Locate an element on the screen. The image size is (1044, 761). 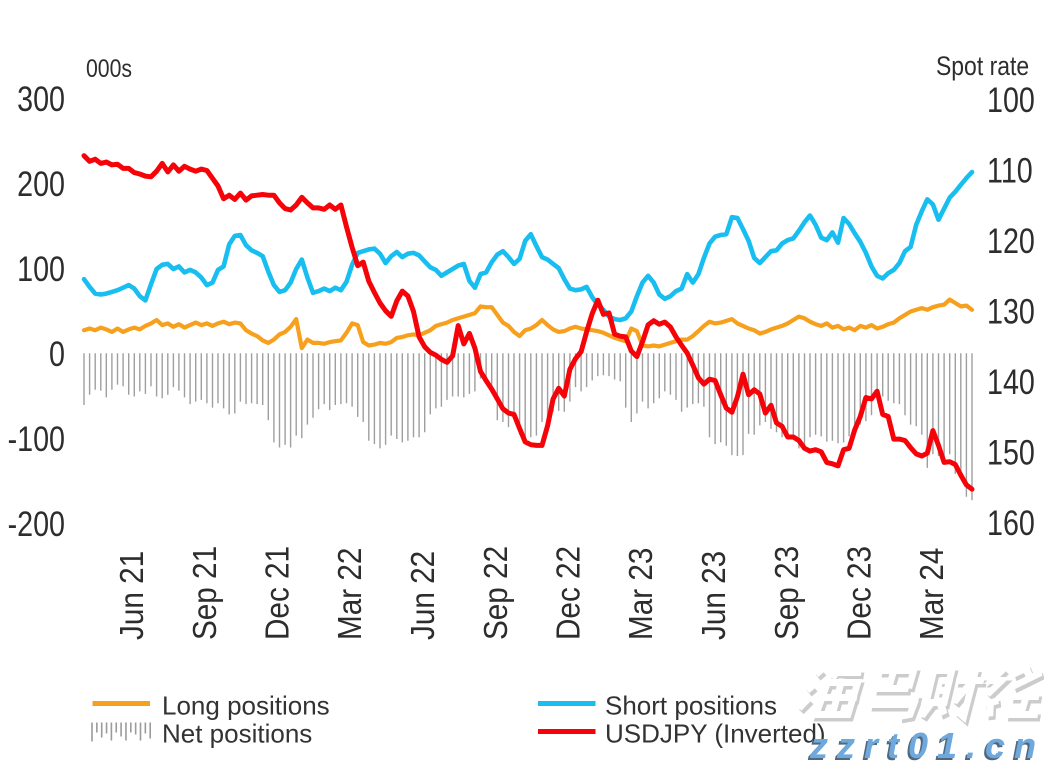
svg-text: Short positions is located at coordinates (691, 706).